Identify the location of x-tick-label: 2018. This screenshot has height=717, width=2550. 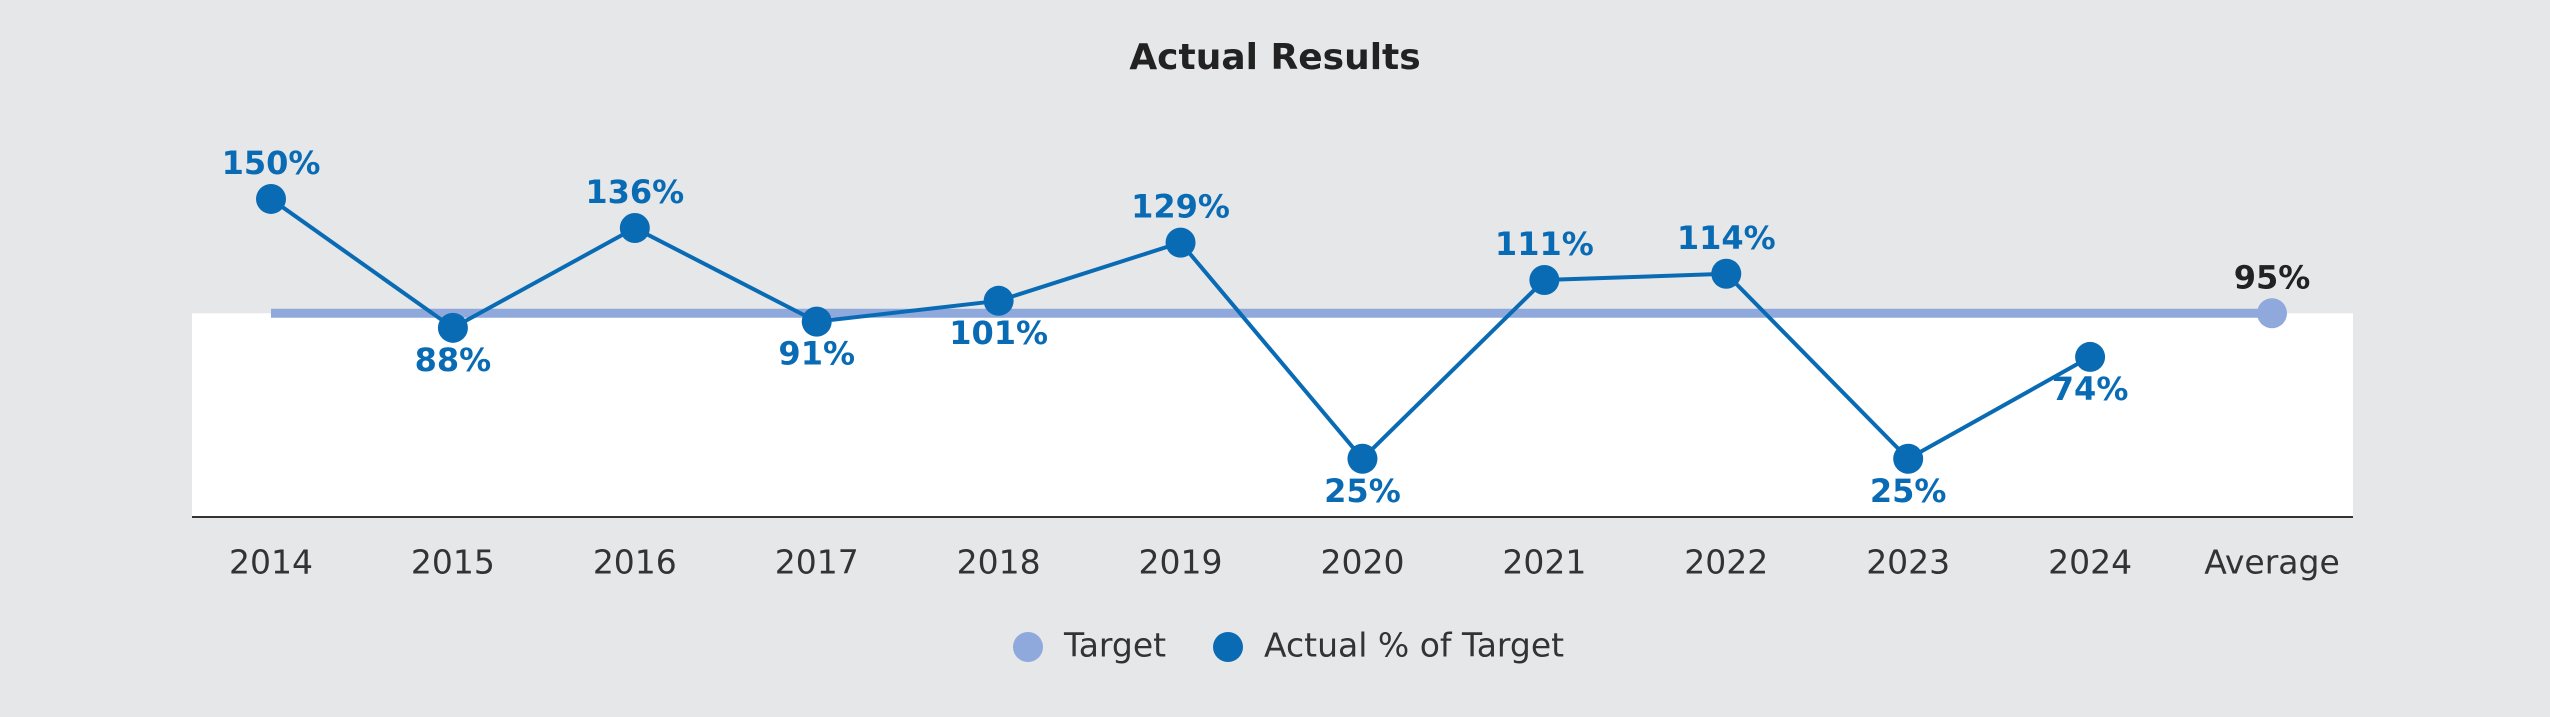
(999, 562).